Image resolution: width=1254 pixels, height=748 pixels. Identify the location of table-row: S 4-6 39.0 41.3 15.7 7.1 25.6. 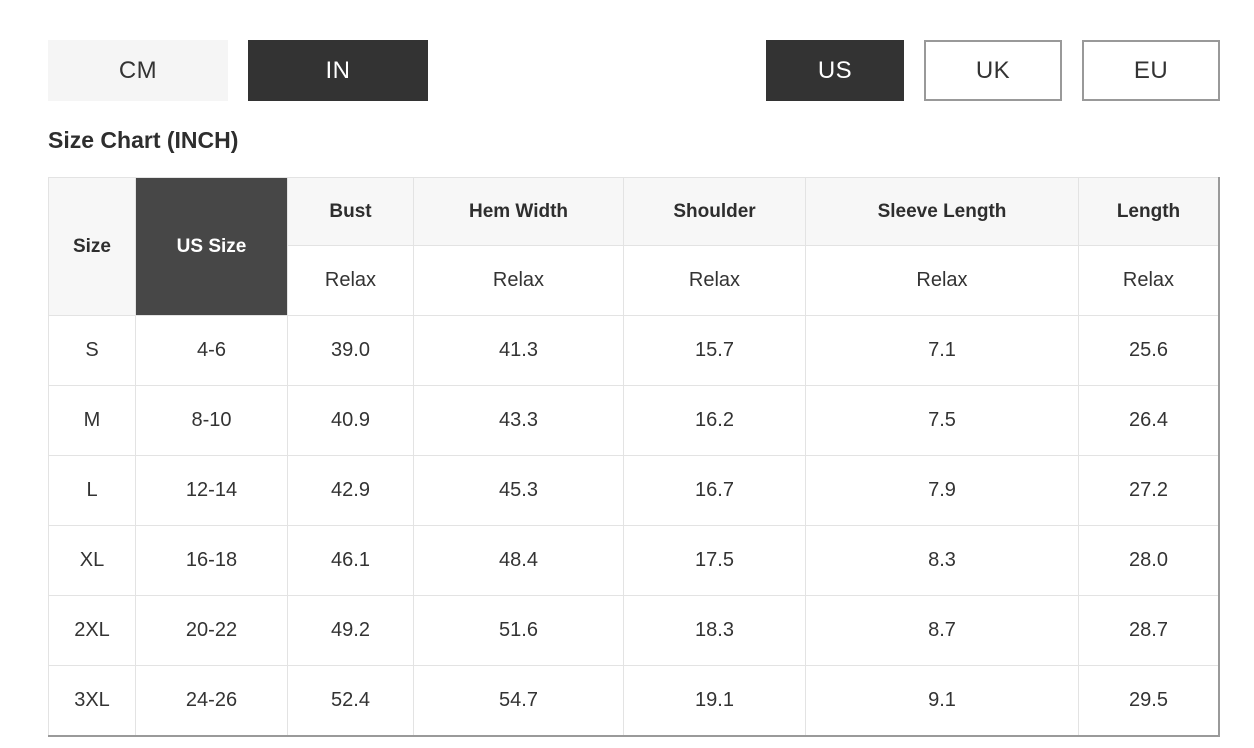
(634, 350).